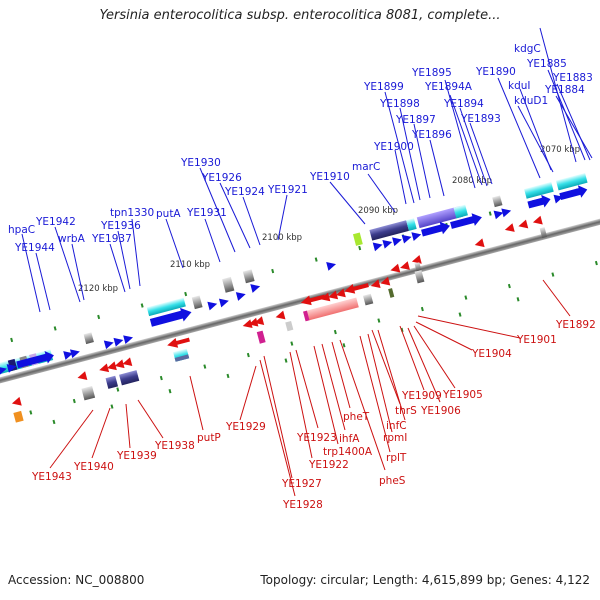 This screenshot has width=600, height=600. Describe the element at coordinates (349, 439) in the screenshot. I see `gene-label: ihfA` at that location.